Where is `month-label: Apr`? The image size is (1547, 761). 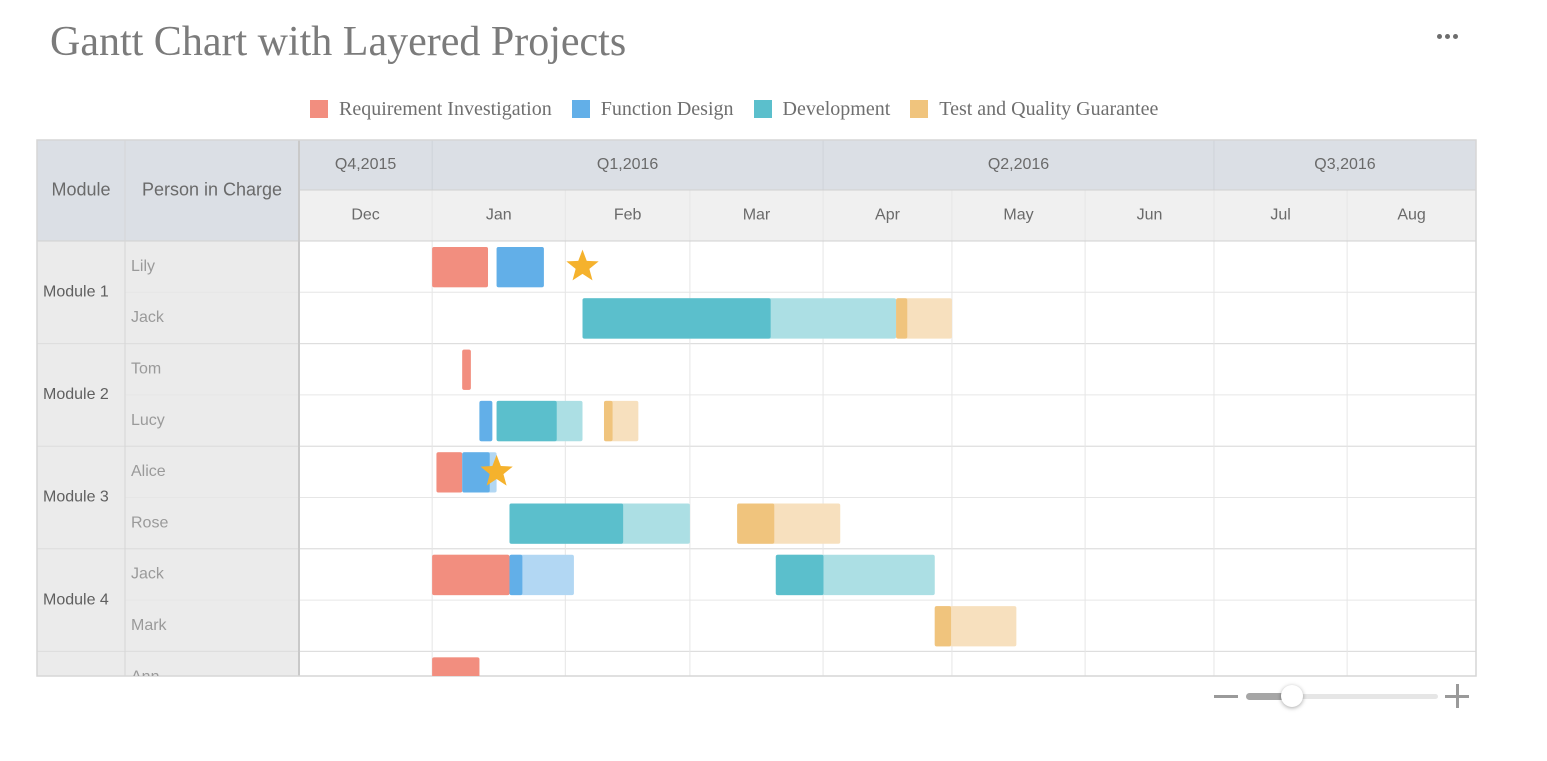 month-label: Apr is located at coordinates (888, 215).